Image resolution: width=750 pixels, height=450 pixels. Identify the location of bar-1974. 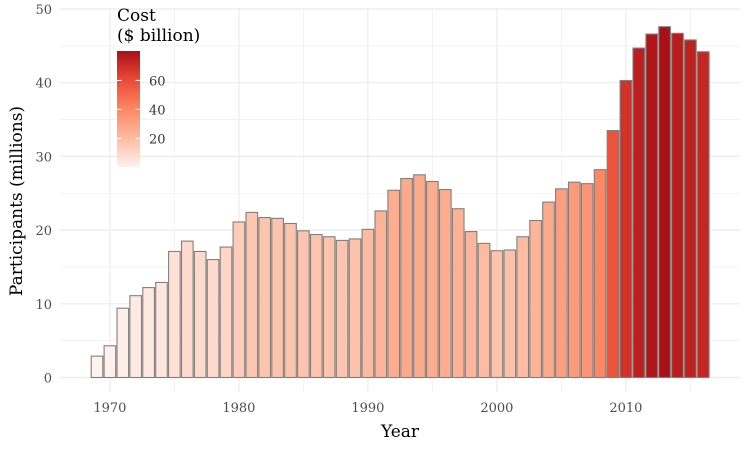
(161, 330).